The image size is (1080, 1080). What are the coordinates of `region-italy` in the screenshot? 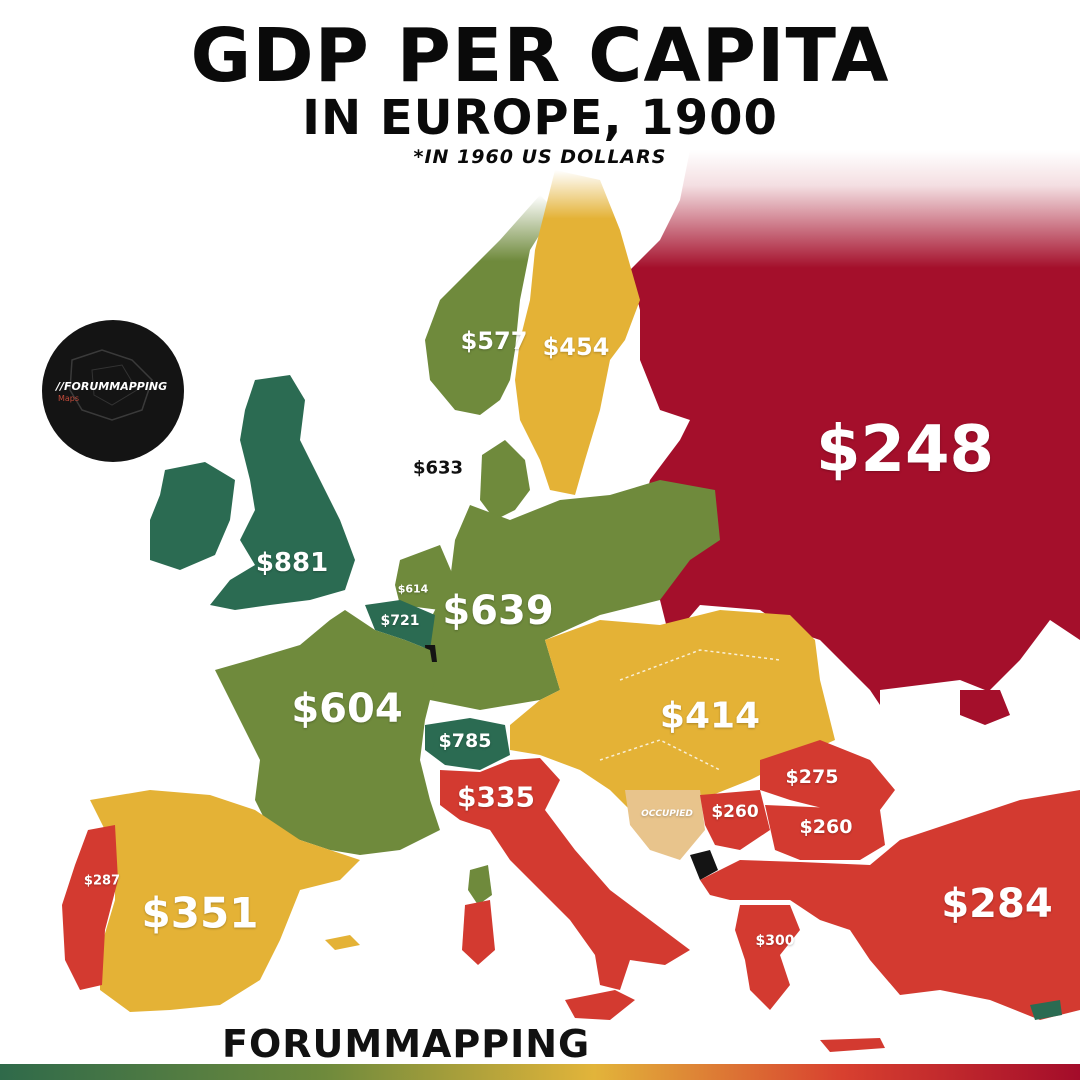 It's located at (565, 874).